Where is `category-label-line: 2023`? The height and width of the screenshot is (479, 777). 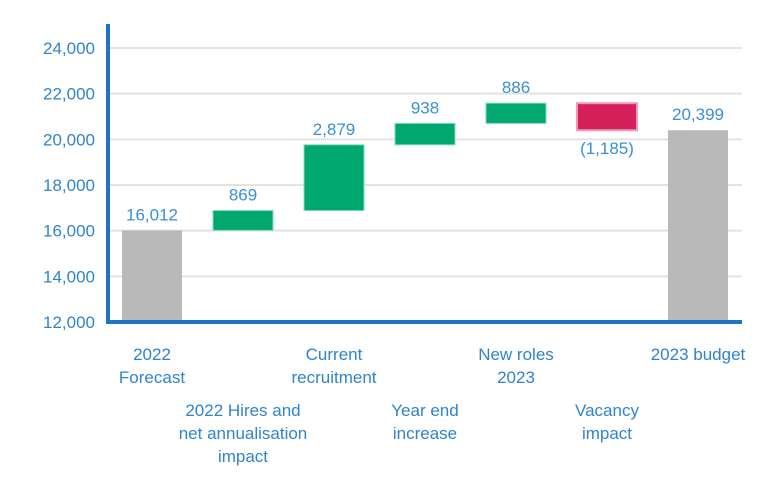
category-label-line: 2023 is located at coordinates (516, 377).